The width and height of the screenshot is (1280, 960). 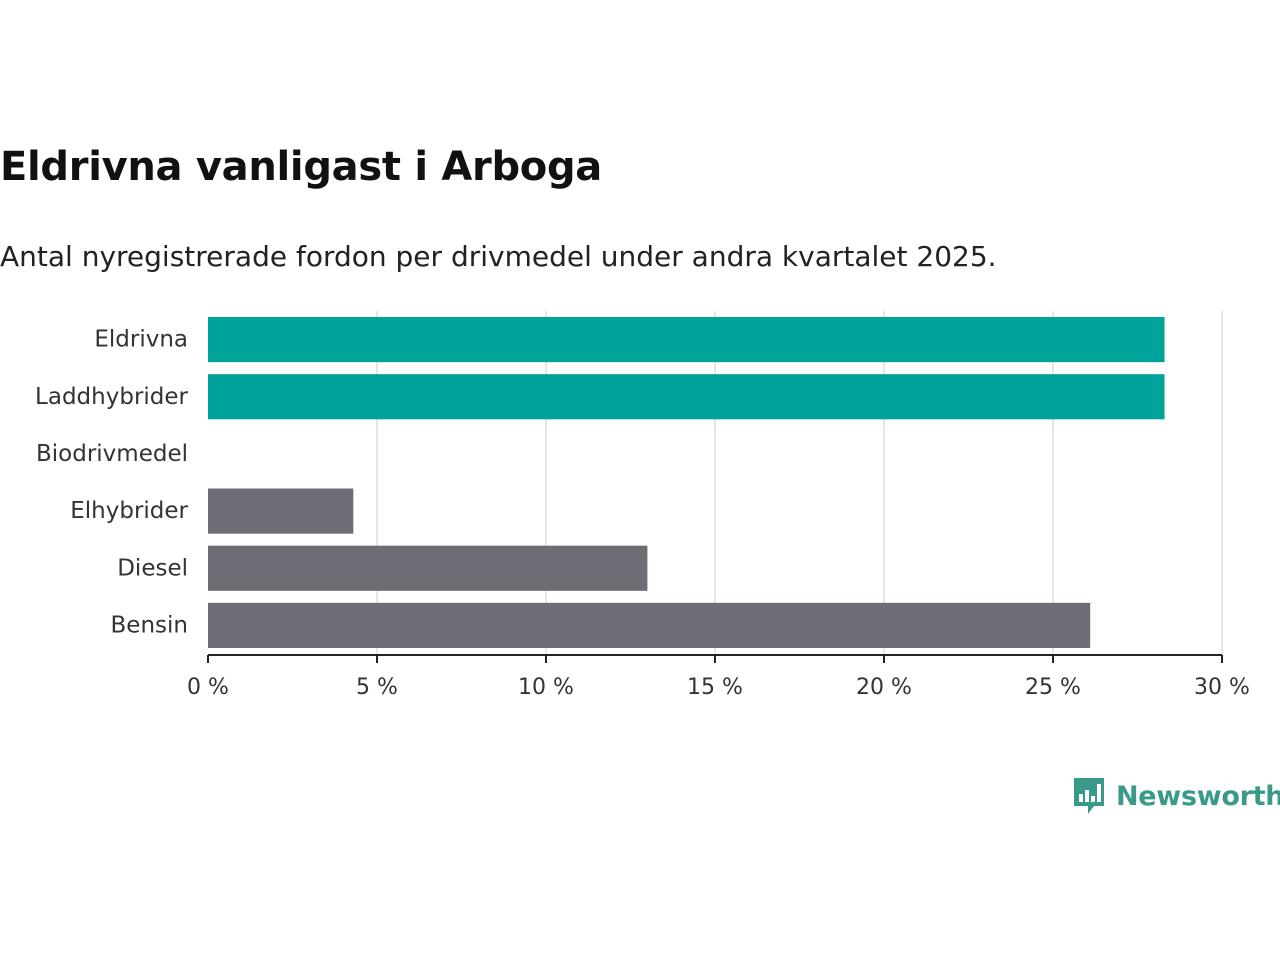 I want to click on bar-bensin, so click(x=649, y=625).